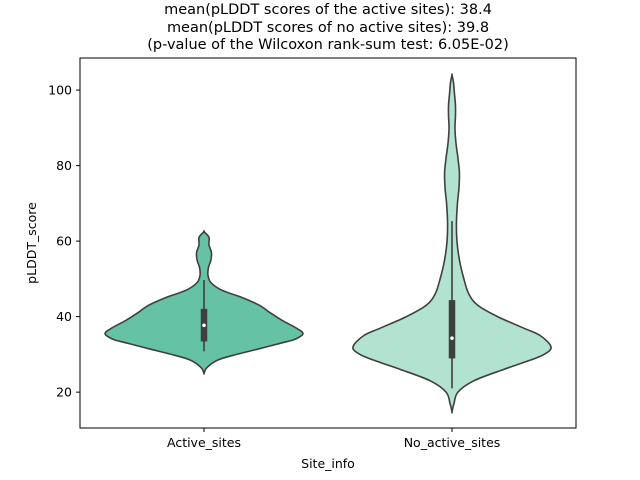 The width and height of the screenshot is (640, 480). I want to click on median-point-no-active-sites, so click(452, 338).